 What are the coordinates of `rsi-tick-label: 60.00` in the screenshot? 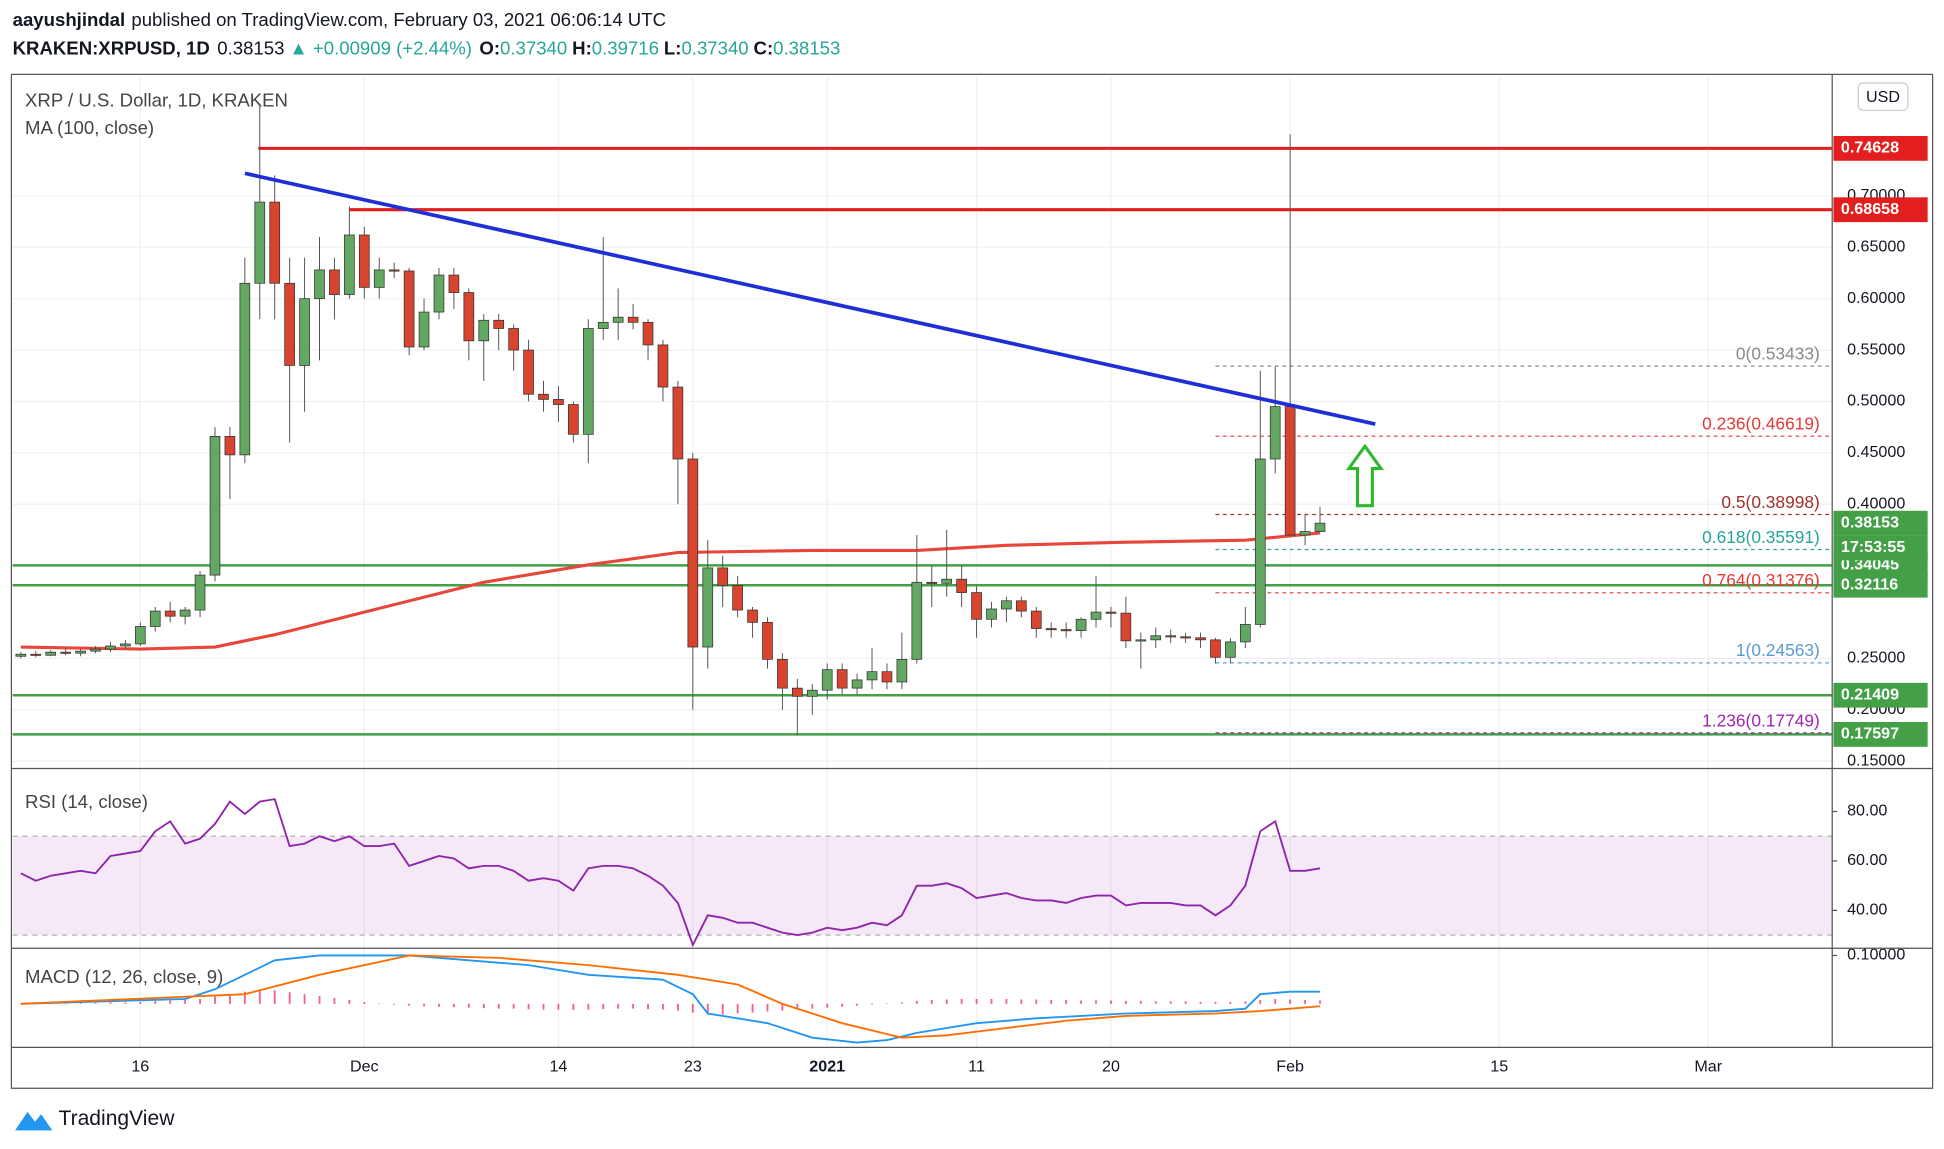 It's located at (1867, 860).